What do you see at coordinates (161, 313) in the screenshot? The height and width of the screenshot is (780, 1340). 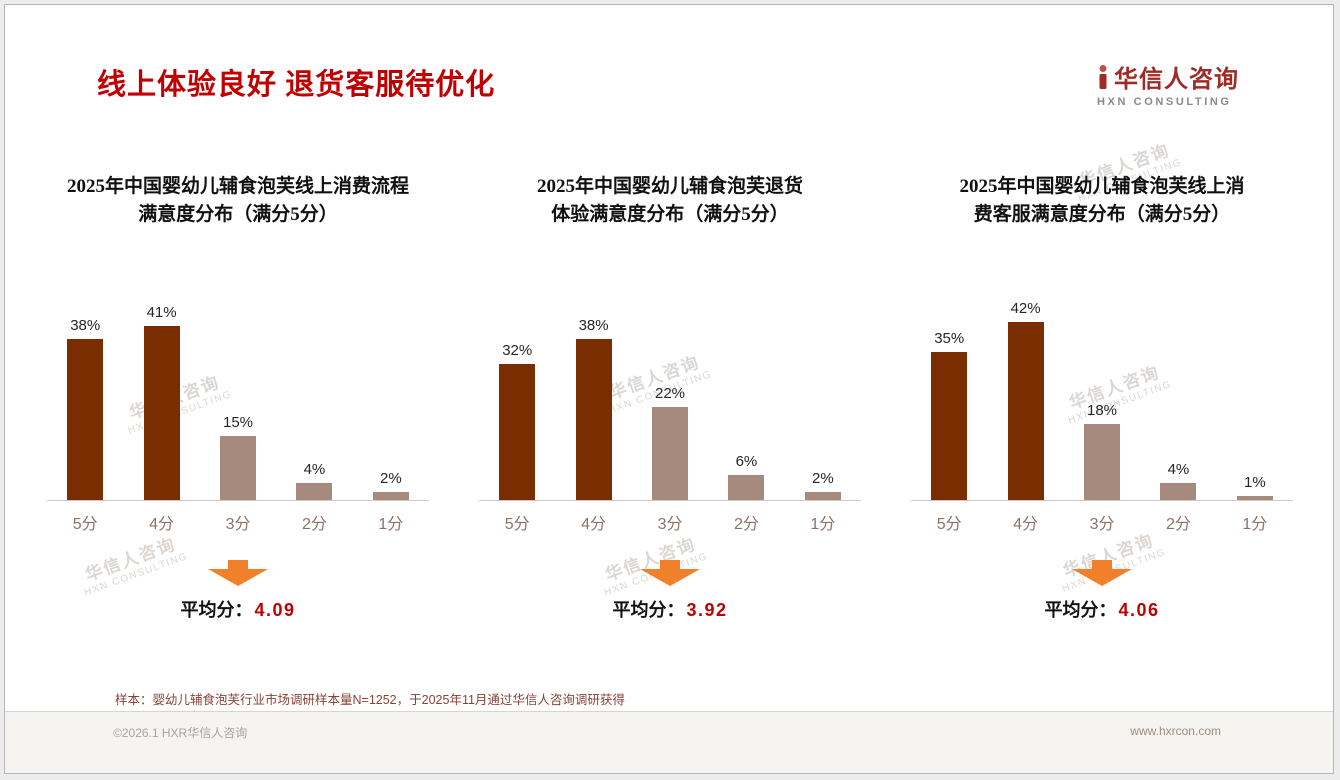 I see `bar-value-label: 41%` at bounding box center [161, 313].